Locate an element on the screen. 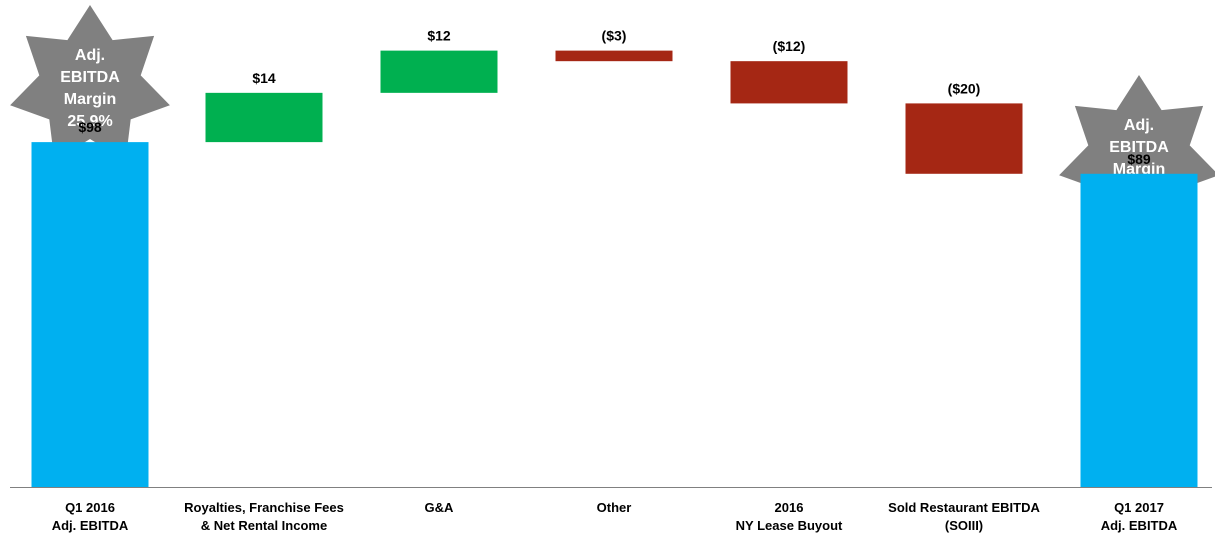  category-label-6: Q1 2017 Adj. EBITDA is located at coordinates (1139, 516).